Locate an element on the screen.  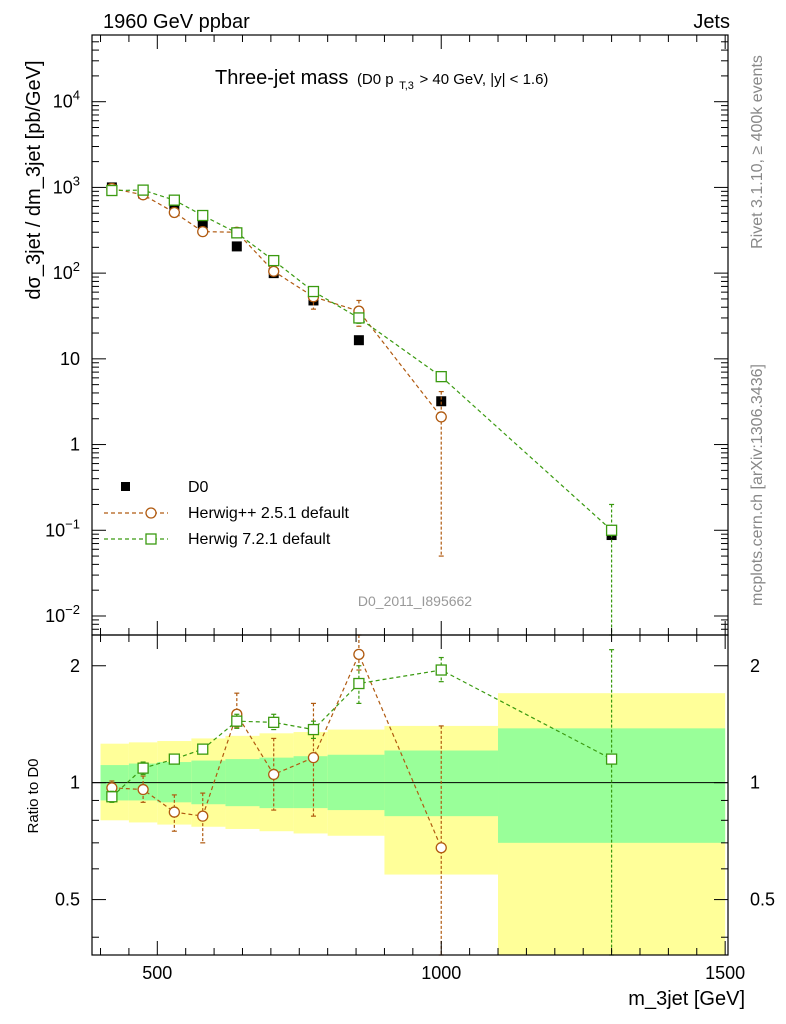
main-y-tick-label-1: 10³ is located at coordinates (66, 185).